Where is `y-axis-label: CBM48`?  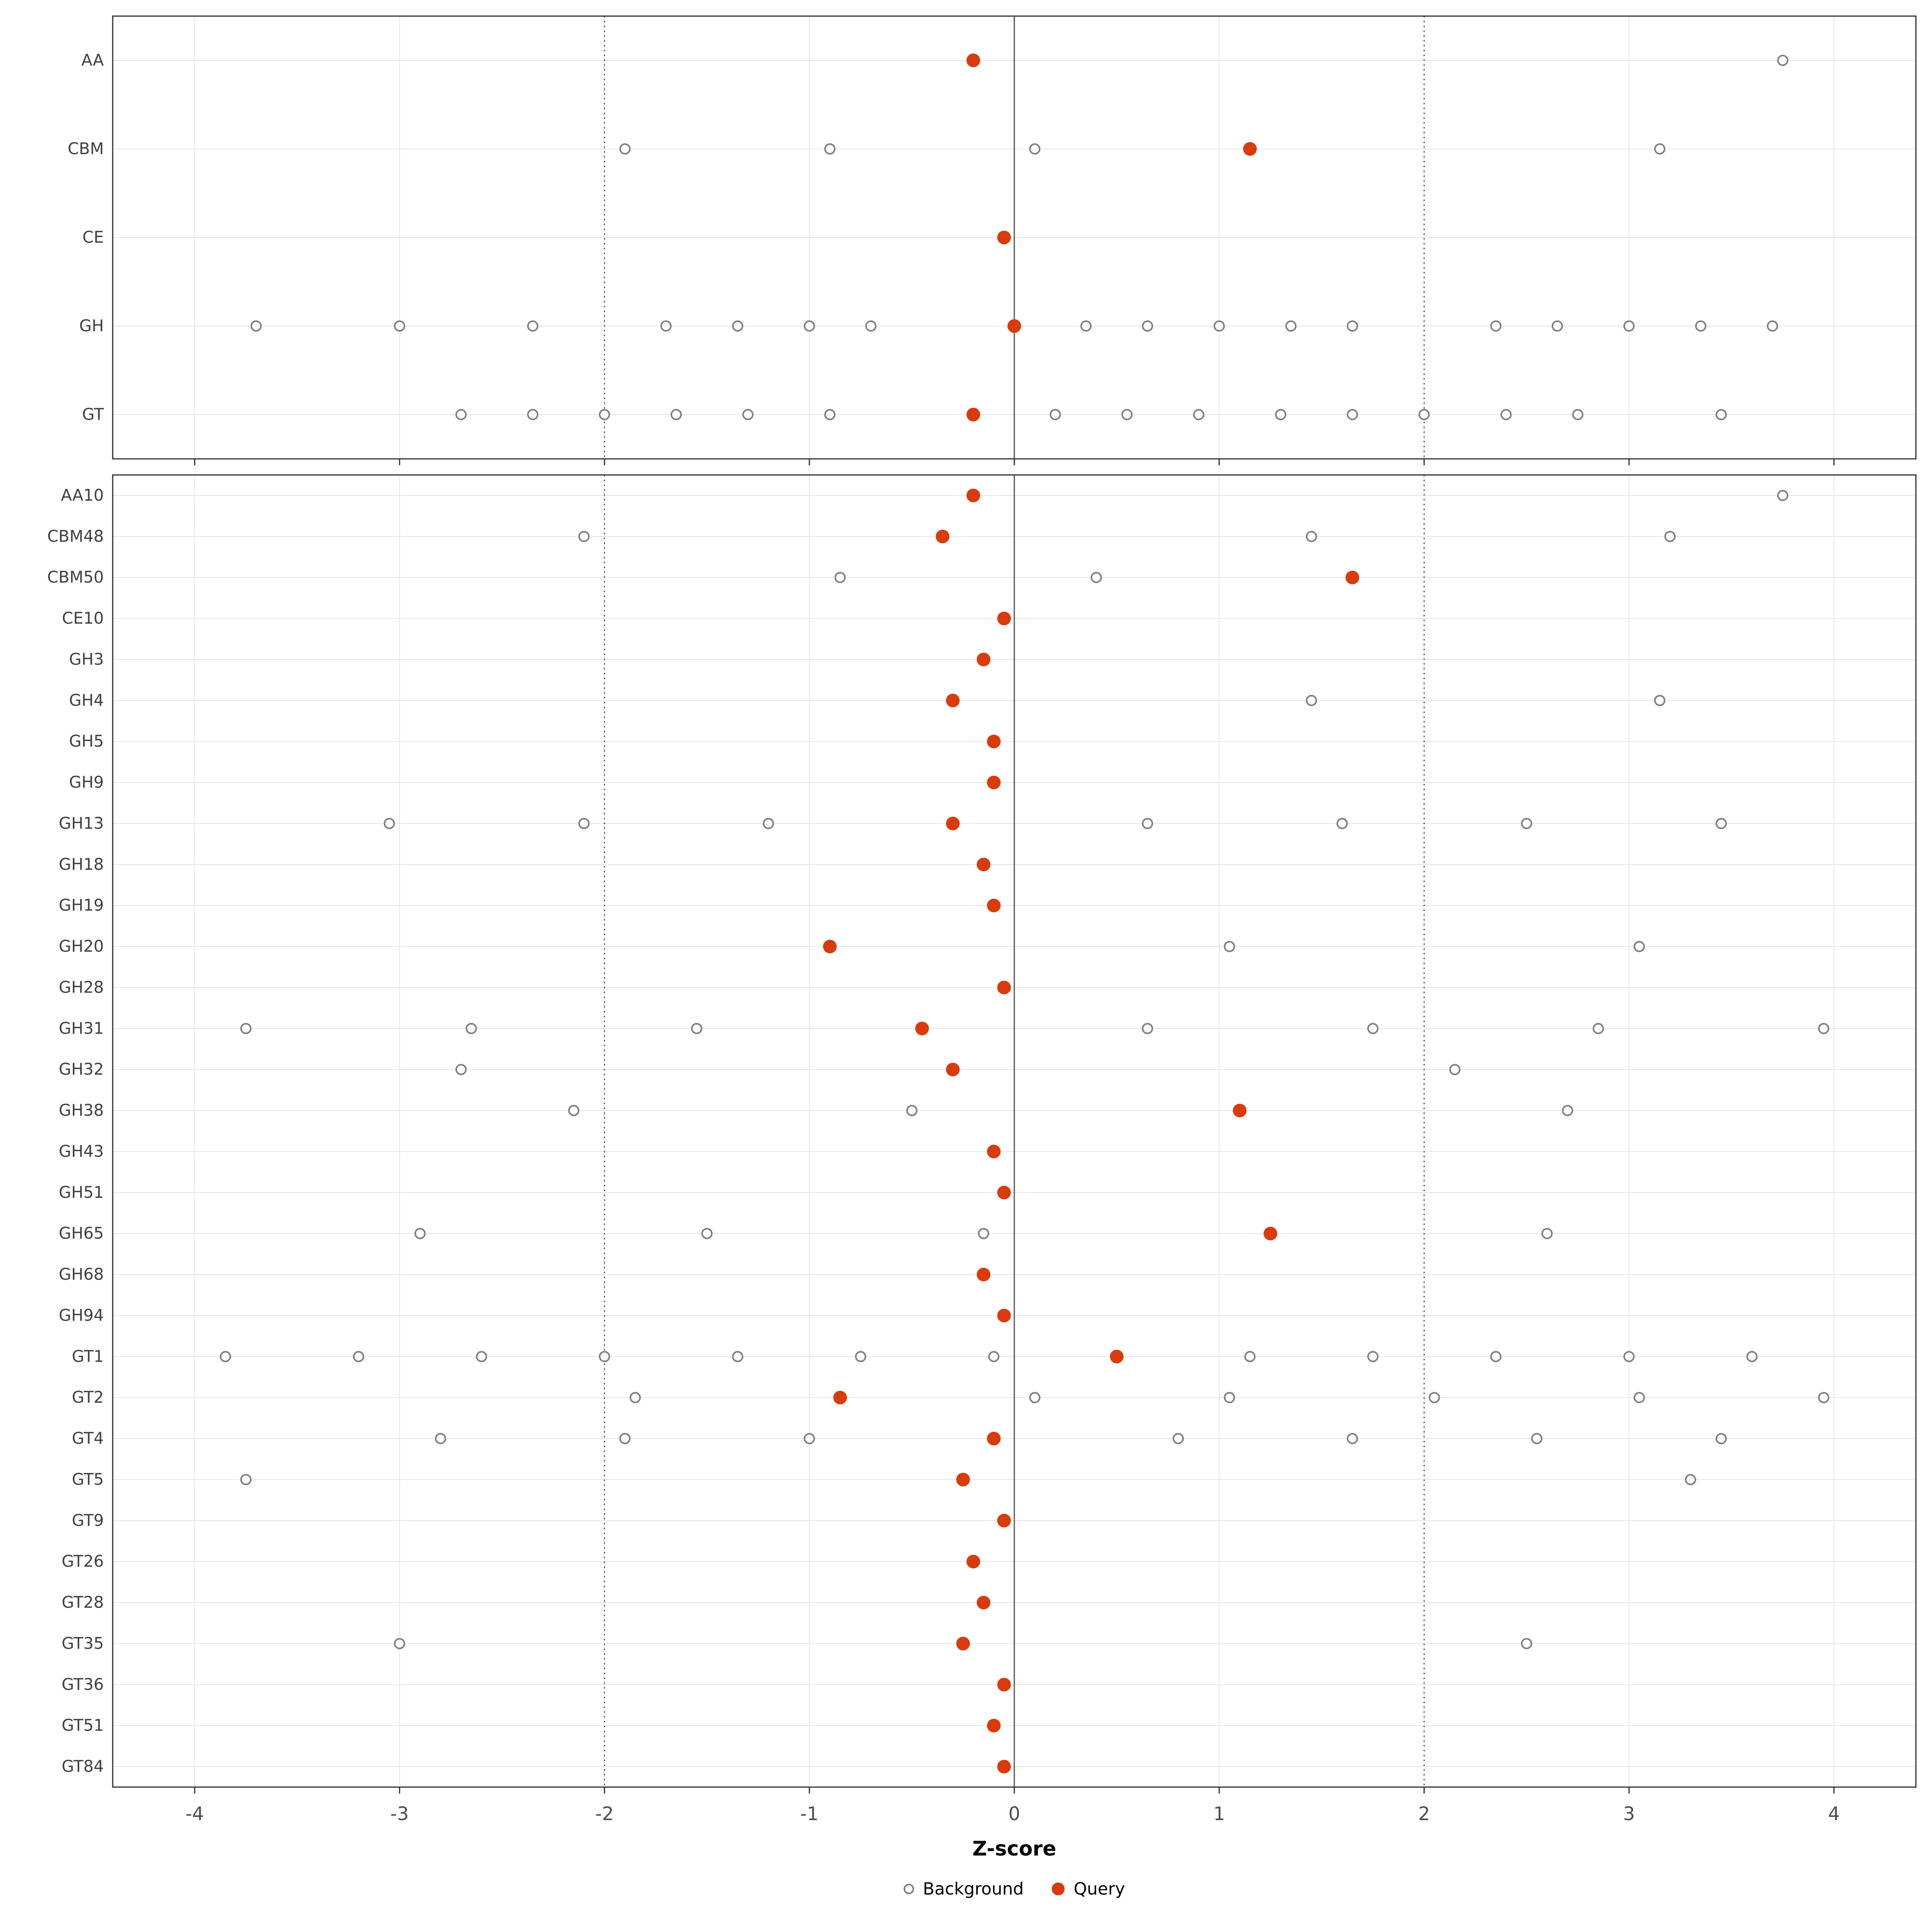
y-axis-label: CBM48 is located at coordinates (75, 536).